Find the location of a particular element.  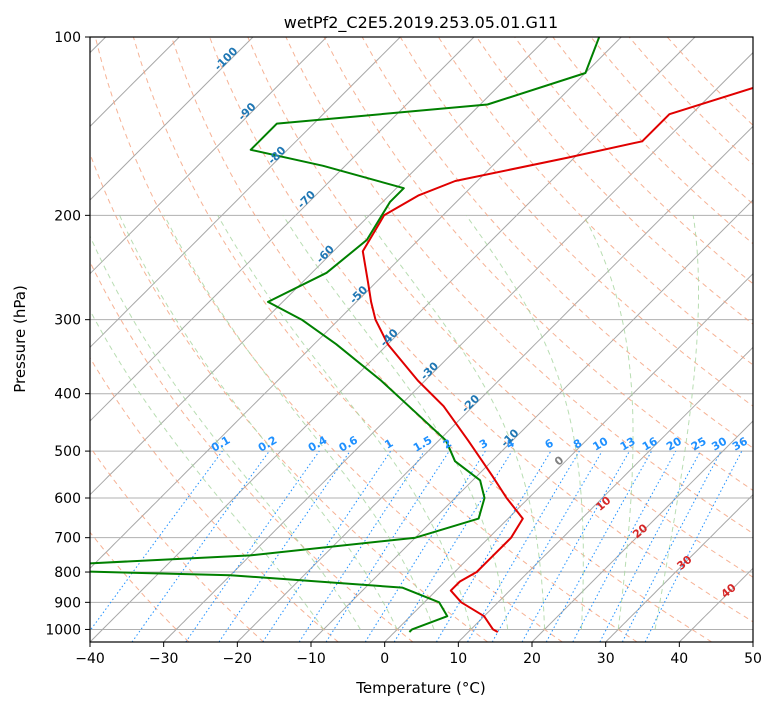

y-tick-label: 700 is located at coordinates (67, 539).